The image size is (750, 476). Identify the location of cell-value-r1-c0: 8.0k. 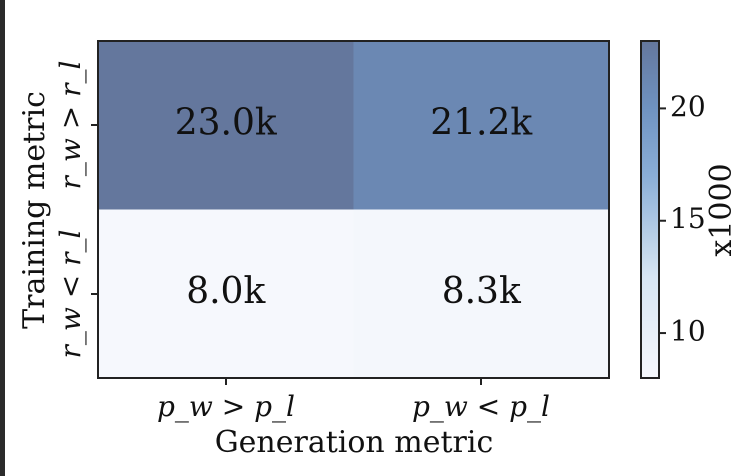
(226, 291).